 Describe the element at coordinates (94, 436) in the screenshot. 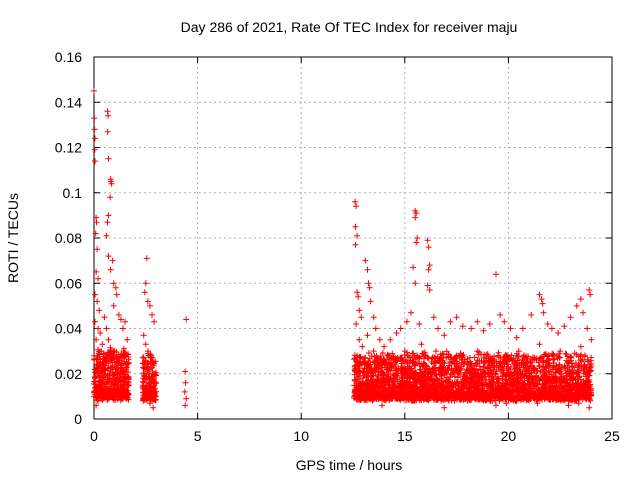

I see `x-tick-label: 0` at that location.